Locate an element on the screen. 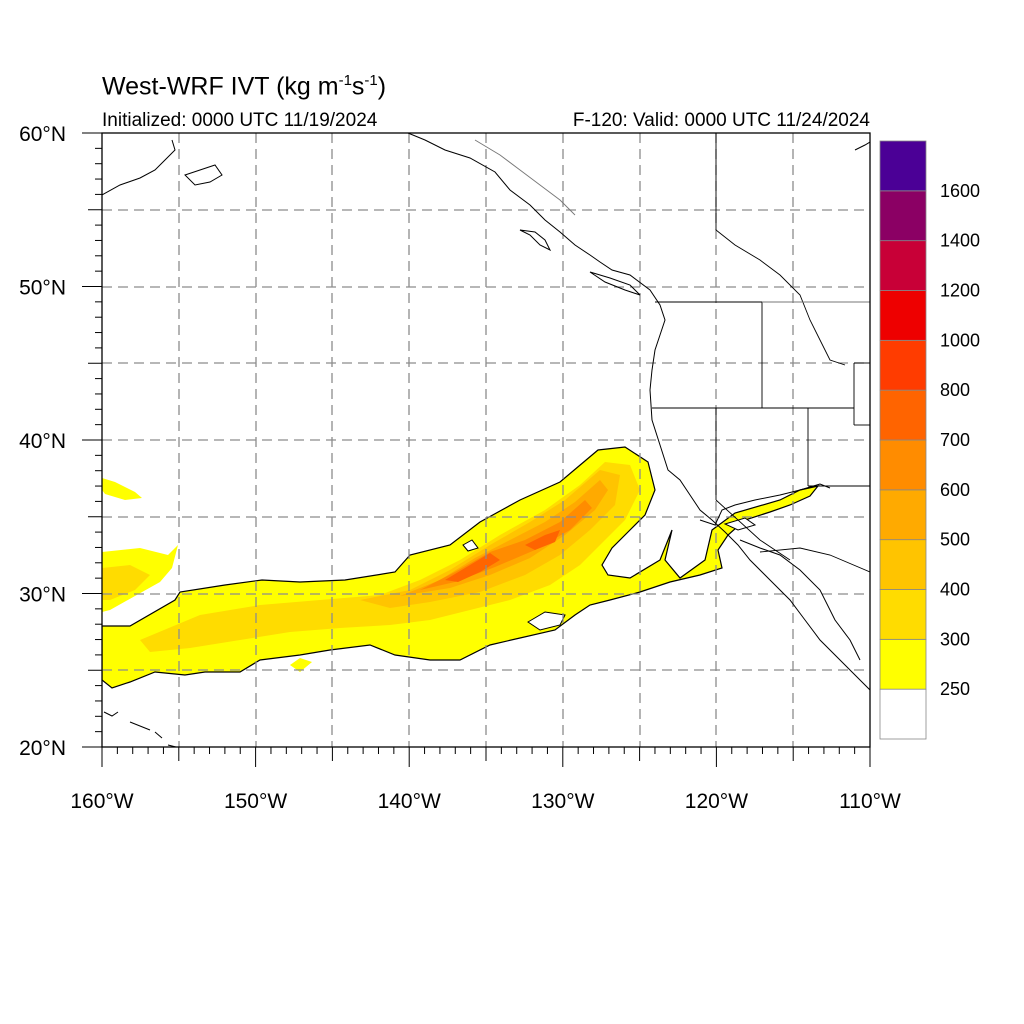 This screenshot has width=1024, height=1024. map-title: West-WRF IVT (kg m-1s-1) is located at coordinates (244, 86).